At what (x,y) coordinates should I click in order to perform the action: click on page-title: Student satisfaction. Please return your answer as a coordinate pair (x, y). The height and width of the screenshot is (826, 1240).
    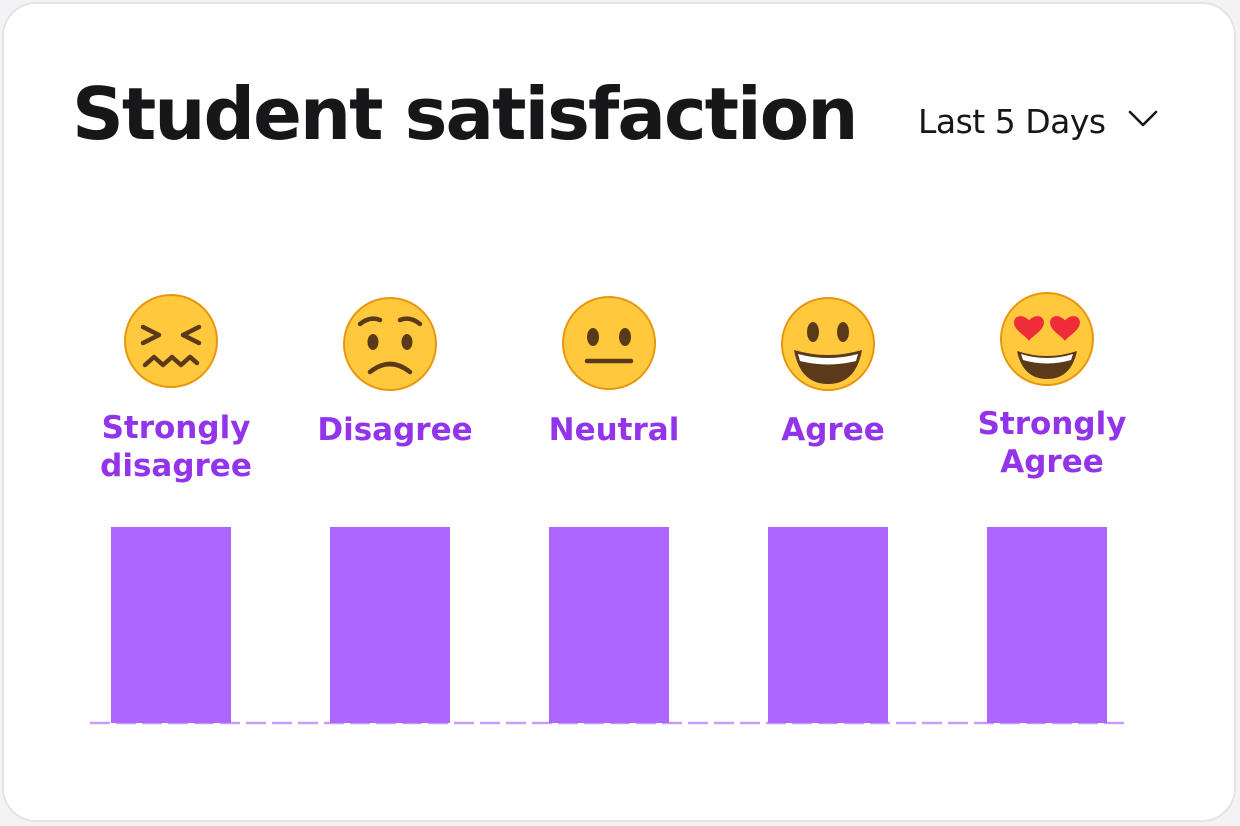
    Looking at the image, I should click on (465, 114).